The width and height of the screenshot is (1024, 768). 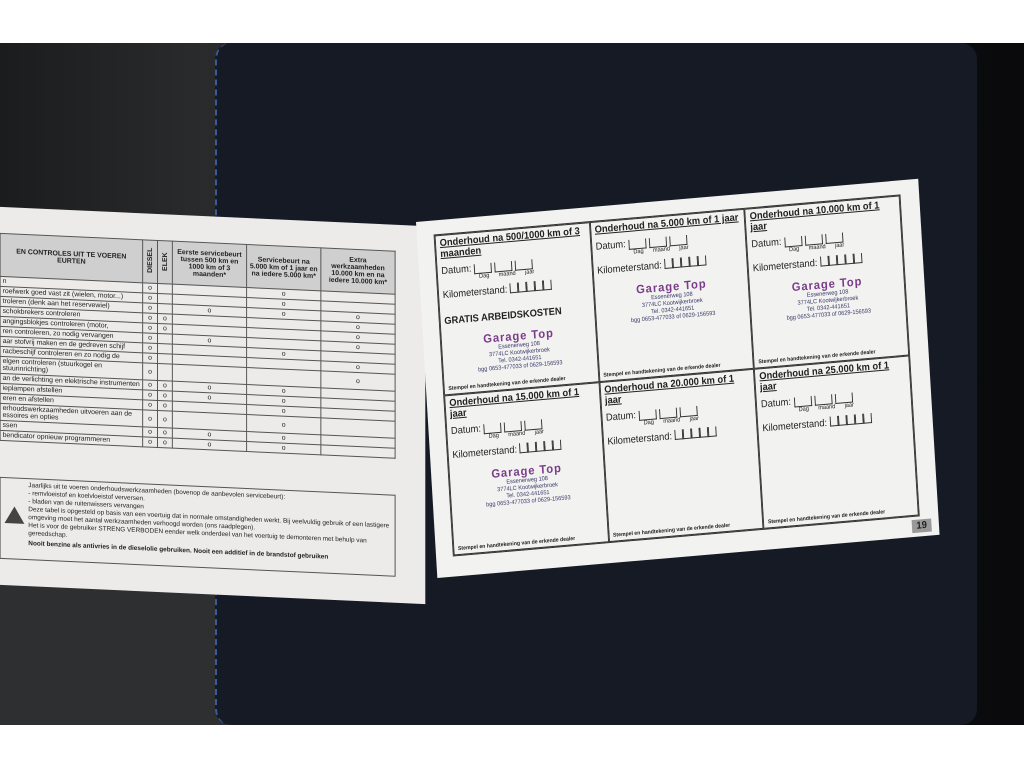 What do you see at coordinates (150, 260) in the screenshot?
I see `header-text: DIESEL` at bounding box center [150, 260].